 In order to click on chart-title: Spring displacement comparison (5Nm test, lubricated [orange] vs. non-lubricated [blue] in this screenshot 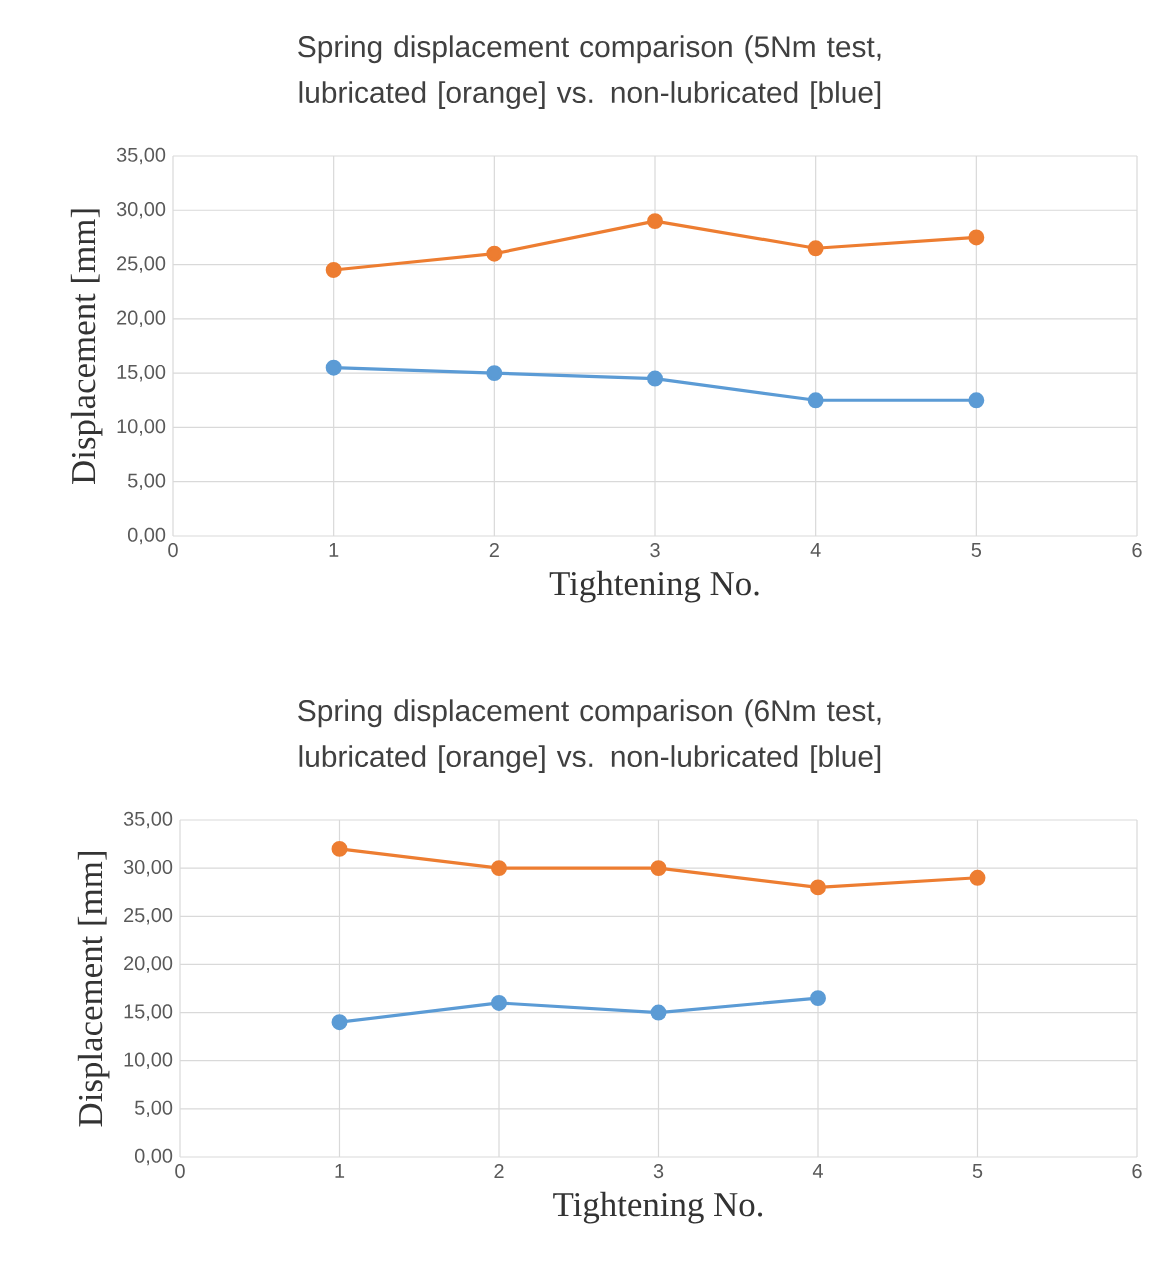, I will do `click(589, 72)`.